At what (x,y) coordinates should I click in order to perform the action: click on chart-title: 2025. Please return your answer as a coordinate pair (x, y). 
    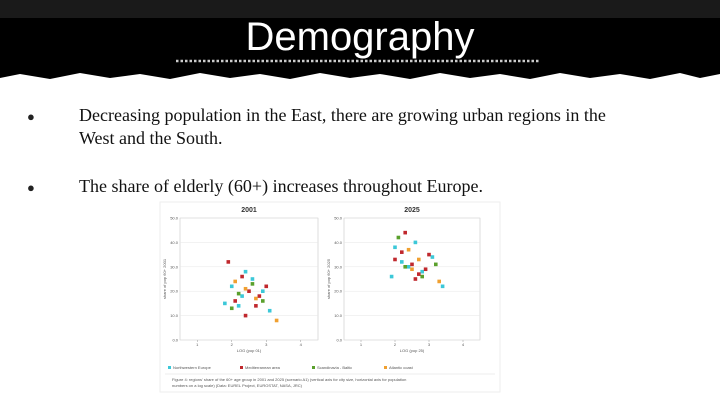
    Looking at the image, I should click on (412, 210).